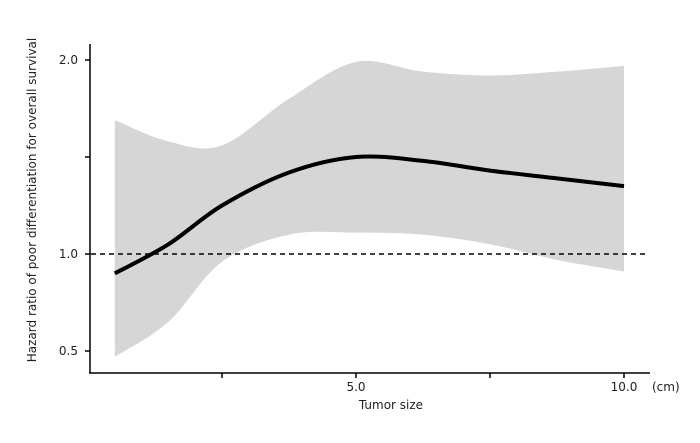 This screenshot has width=700, height=443. What do you see at coordinates (384, 383) in the screenshot?
I see `x-axis: 5.0 10.0 (cm)` at bounding box center [384, 383].